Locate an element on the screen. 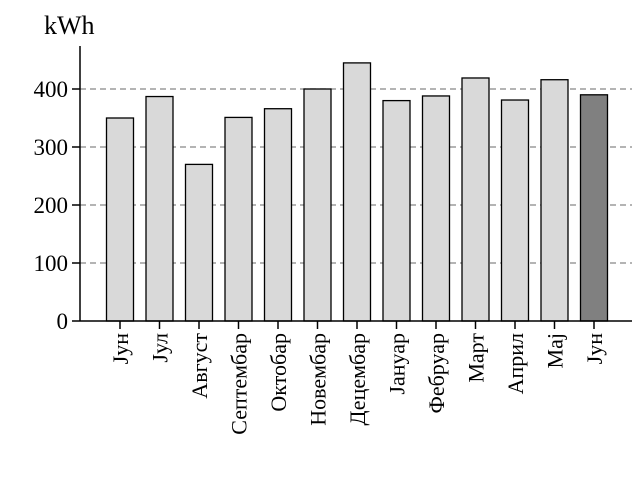  x-tick-label: Децембар is located at coordinates (357, 379).